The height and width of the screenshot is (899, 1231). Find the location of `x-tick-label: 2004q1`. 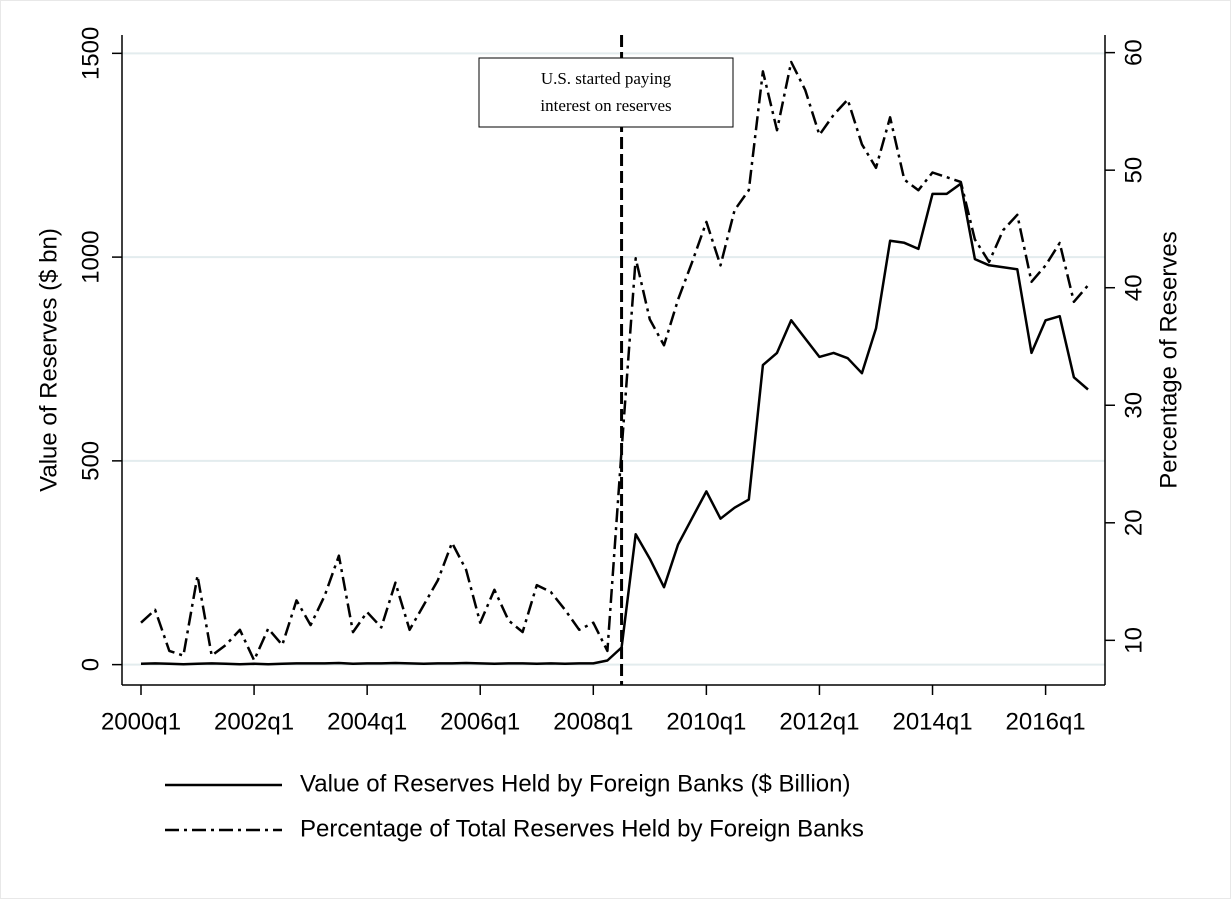

x-tick-label: 2004q1 is located at coordinates (367, 721).